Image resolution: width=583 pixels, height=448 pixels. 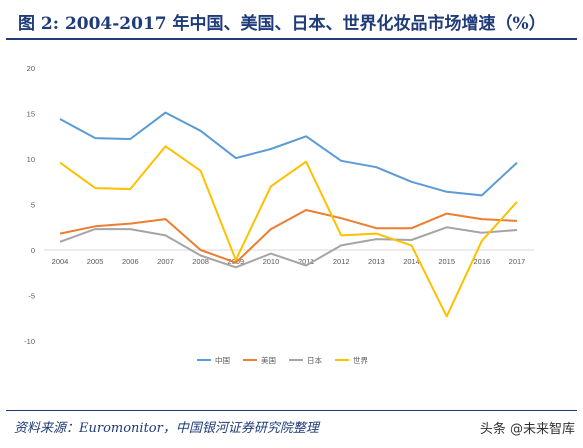 I want to click on x-tick-label: 2008, so click(x=200, y=261).